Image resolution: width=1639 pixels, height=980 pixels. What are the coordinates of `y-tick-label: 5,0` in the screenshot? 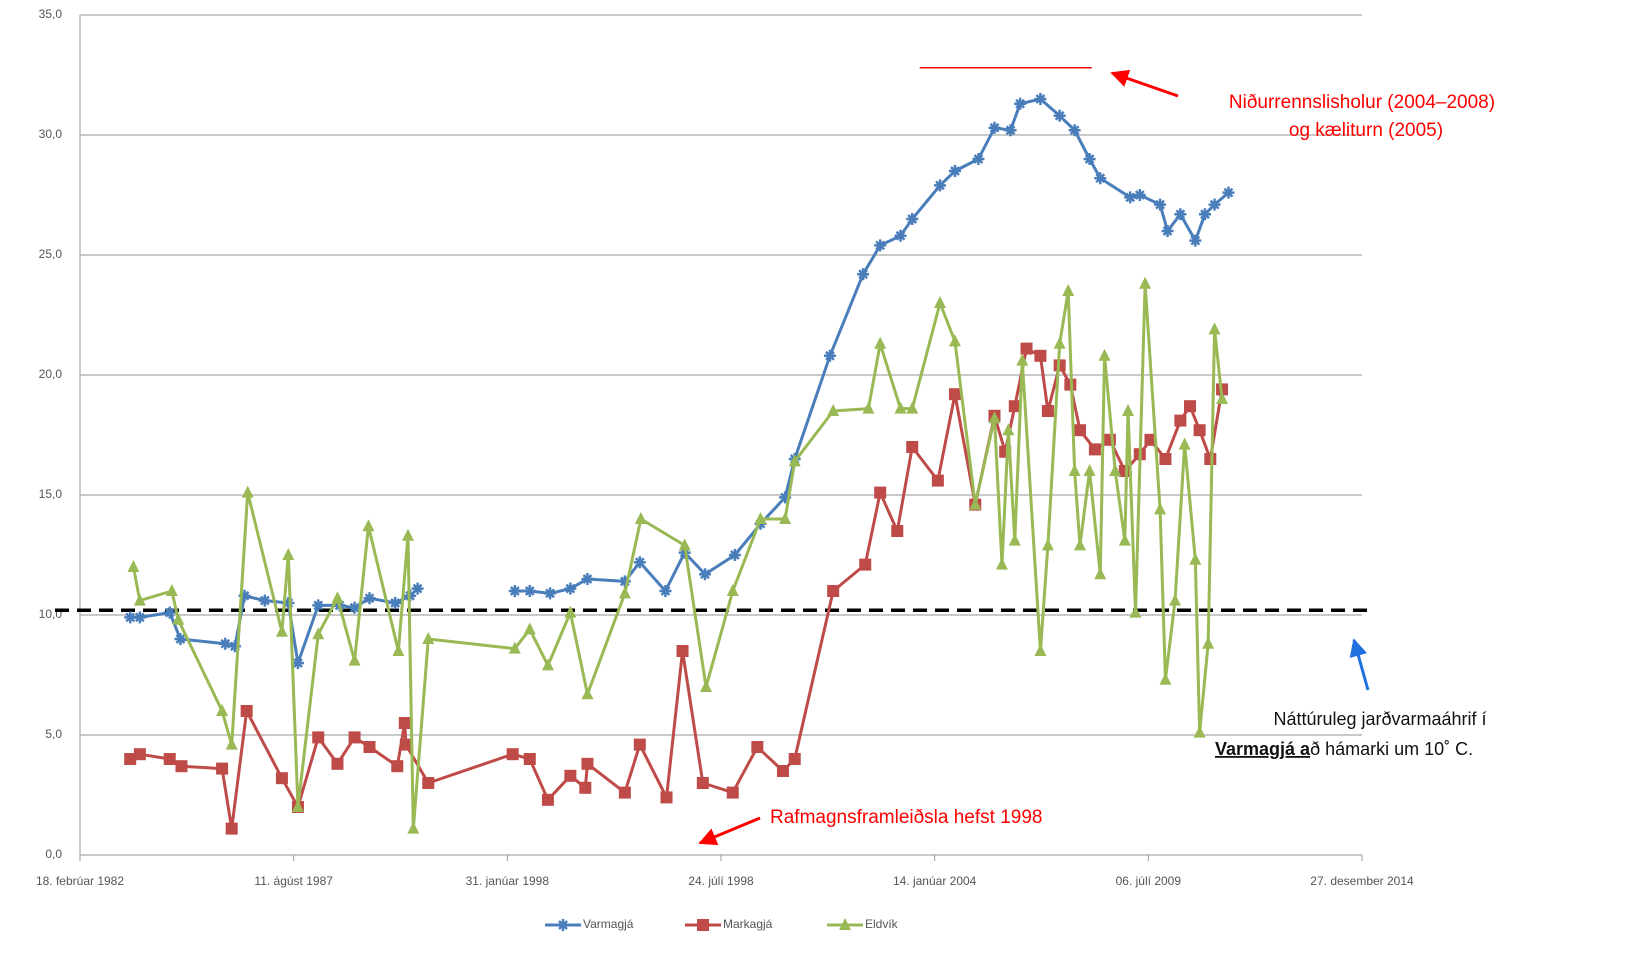 It's located at (53, 734).